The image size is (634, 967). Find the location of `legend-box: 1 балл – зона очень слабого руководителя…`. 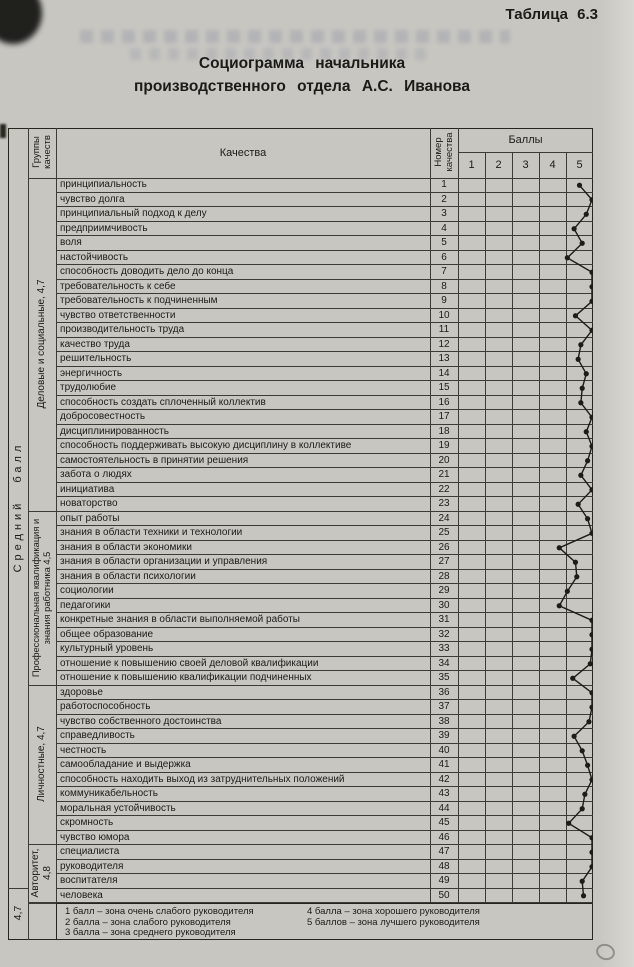

legend-box: 1 балл – зона очень слабого руководителя… is located at coordinates (324, 921).